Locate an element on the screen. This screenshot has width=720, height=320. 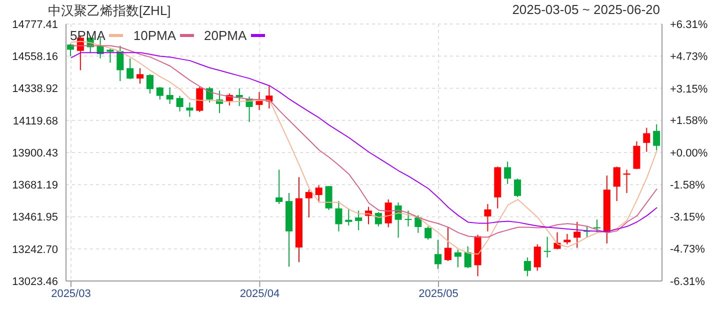
y-tick-label: 14338.92 is located at coordinates (35, 89).